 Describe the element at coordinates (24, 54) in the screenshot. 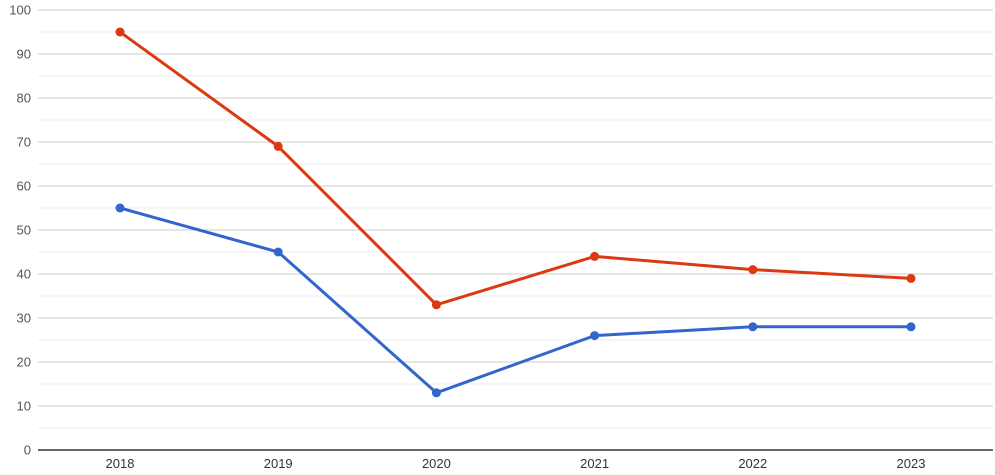

I see `y-tick-label: 90` at that location.